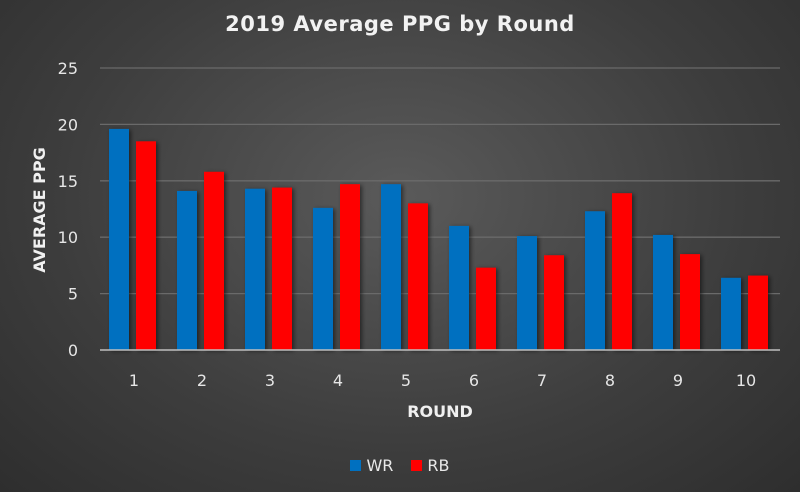 The width and height of the screenshot is (800, 492). Describe the element at coordinates (68, 124) in the screenshot. I see `y-tick-label: 20` at that location.